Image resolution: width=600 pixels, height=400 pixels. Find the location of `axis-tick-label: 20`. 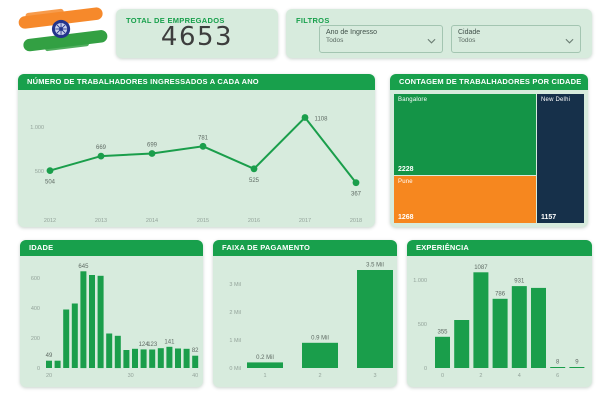

axis-tick-label: 20 is located at coordinates (49, 376).